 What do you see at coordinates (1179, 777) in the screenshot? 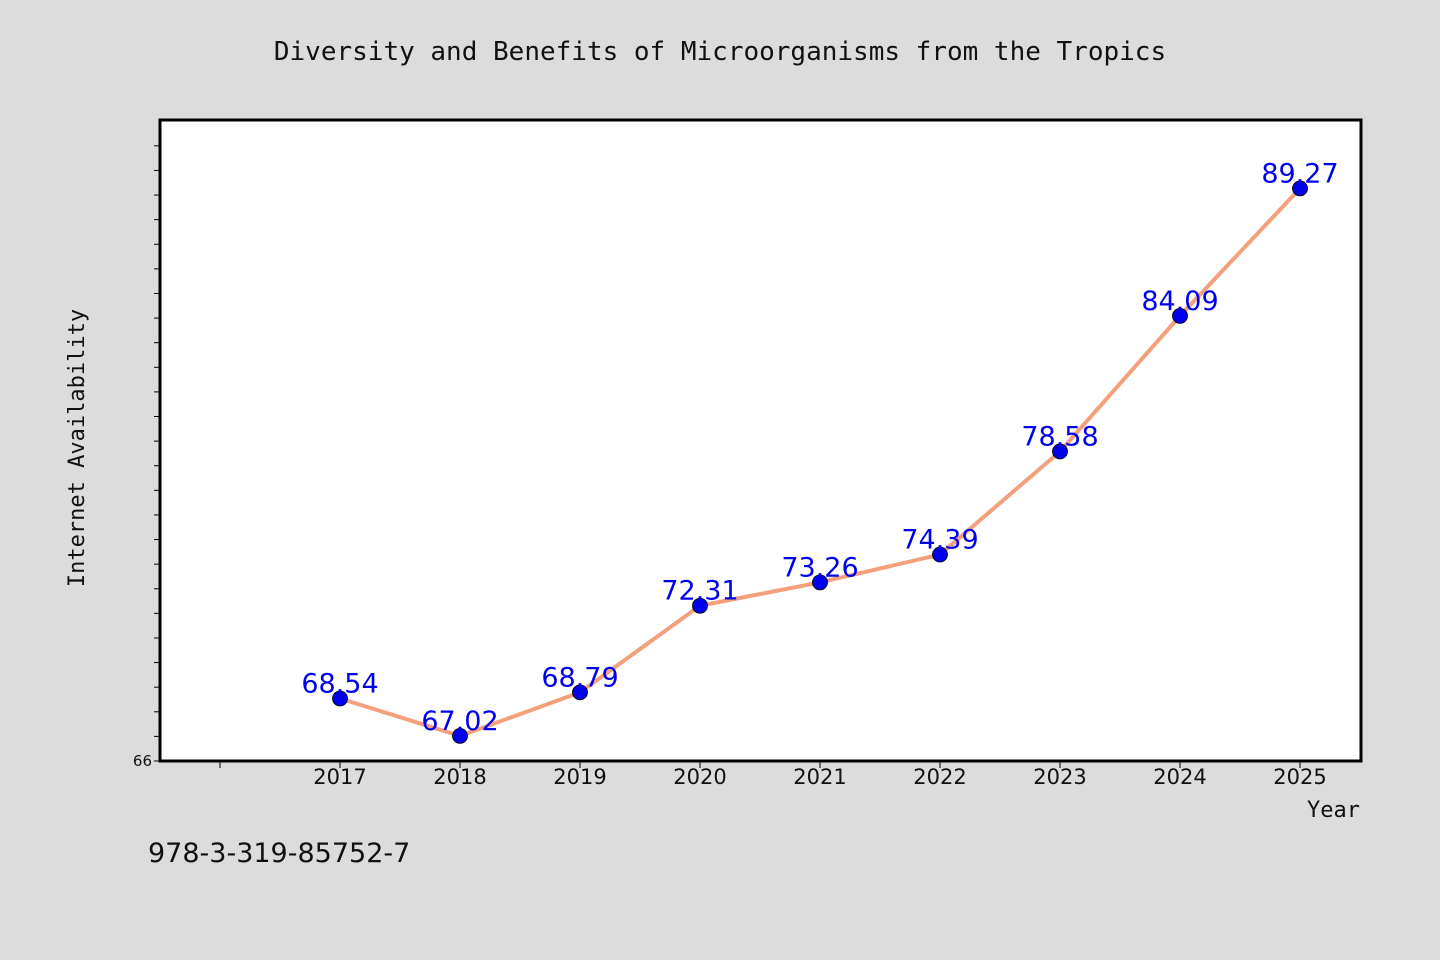
I see `x-tick-label: 2024` at bounding box center [1179, 777].